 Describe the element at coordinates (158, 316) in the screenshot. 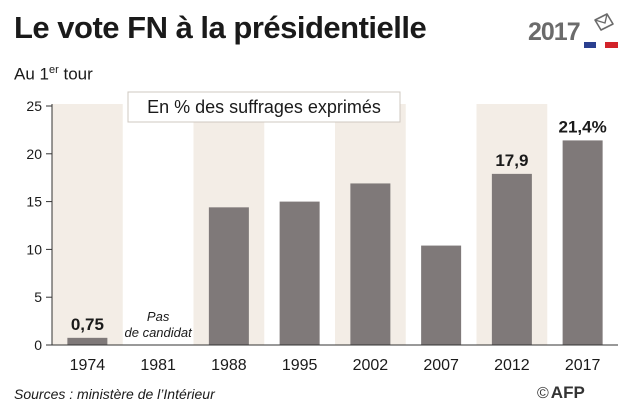

I see `note-1981-line-1: Pas` at that location.